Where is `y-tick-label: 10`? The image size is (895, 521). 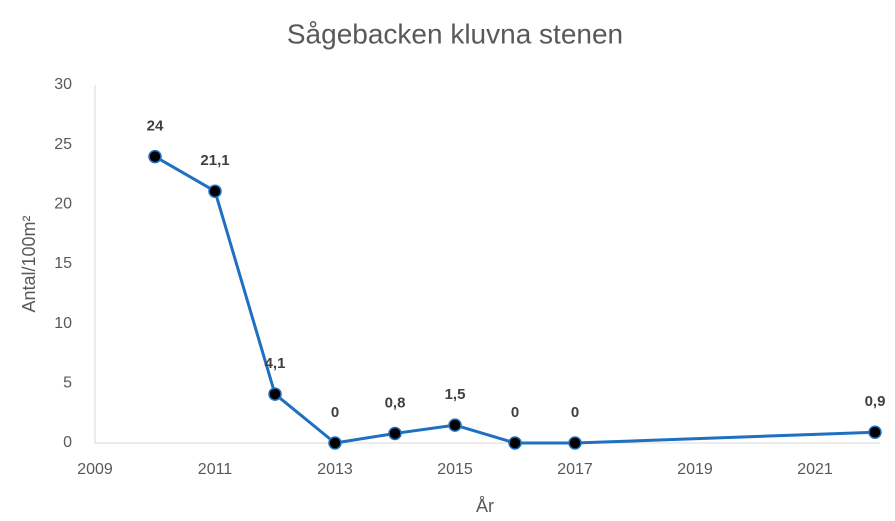
y-tick-label: 10 is located at coordinates (63, 323).